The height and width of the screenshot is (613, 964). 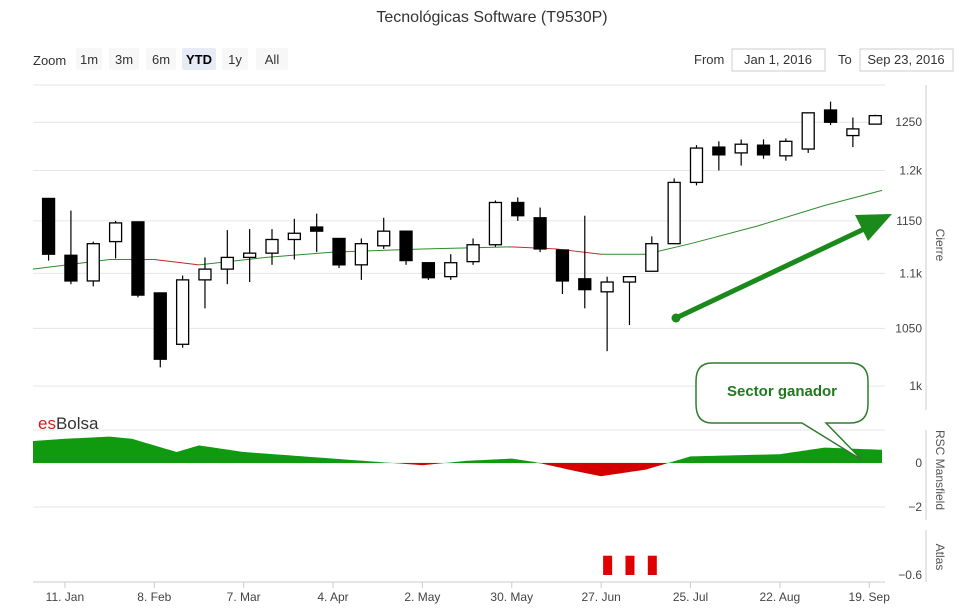 What do you see at coordinates (457, 470) in the screenshot?
I see `rsc-negative-area` at bounding box center [457, 470].